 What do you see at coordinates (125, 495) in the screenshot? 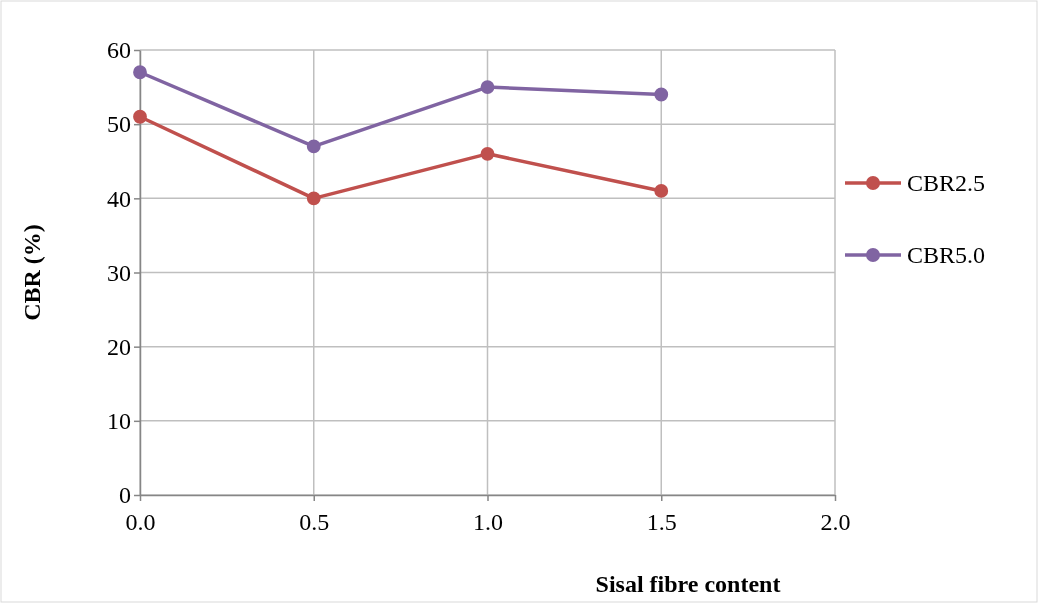
I see `y-tick-label: 0` at bounding box center [125, 495].